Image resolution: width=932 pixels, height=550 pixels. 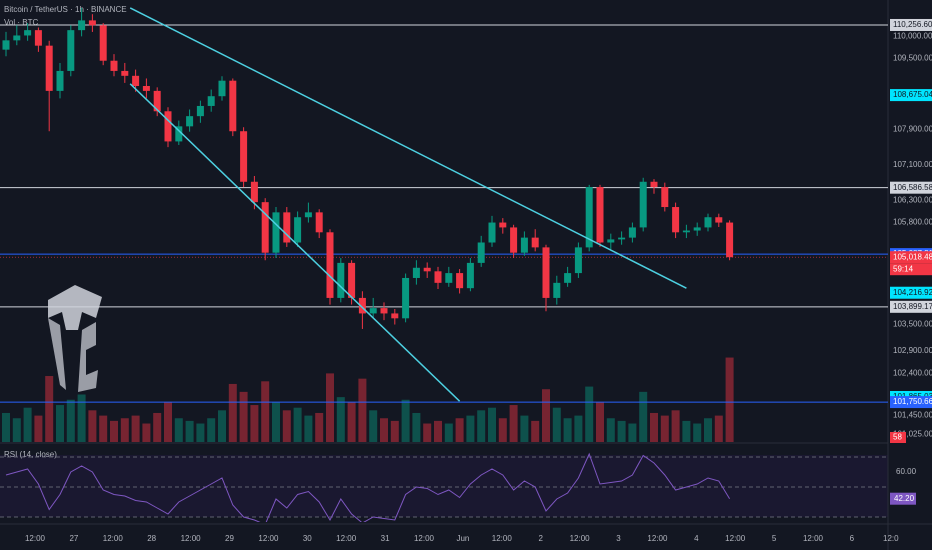 I want to click on time-label: 3, so click(x=618, y=538).